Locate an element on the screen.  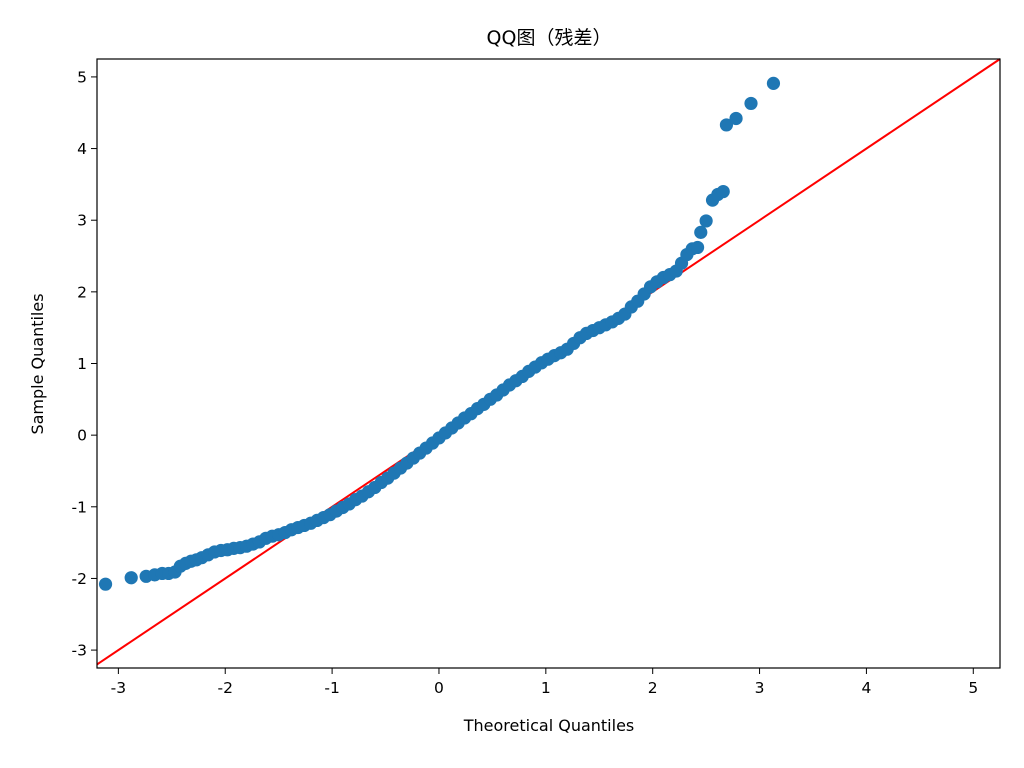
x-tick-label: -1 is located at coordinates (331, 688).